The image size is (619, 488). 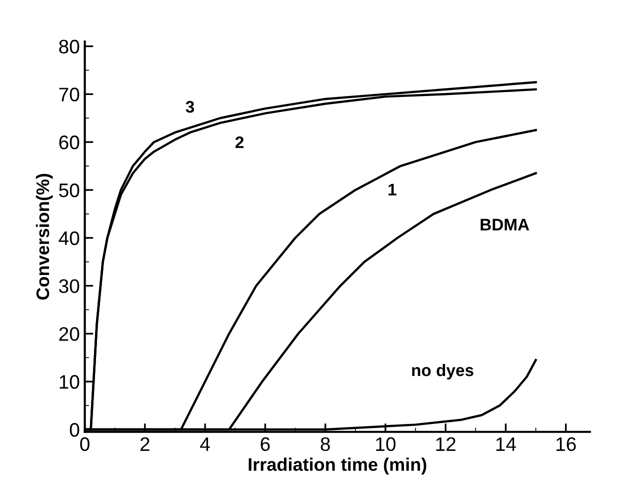 I want to click on y-tick-label: 10, so click(x=70, y=382).